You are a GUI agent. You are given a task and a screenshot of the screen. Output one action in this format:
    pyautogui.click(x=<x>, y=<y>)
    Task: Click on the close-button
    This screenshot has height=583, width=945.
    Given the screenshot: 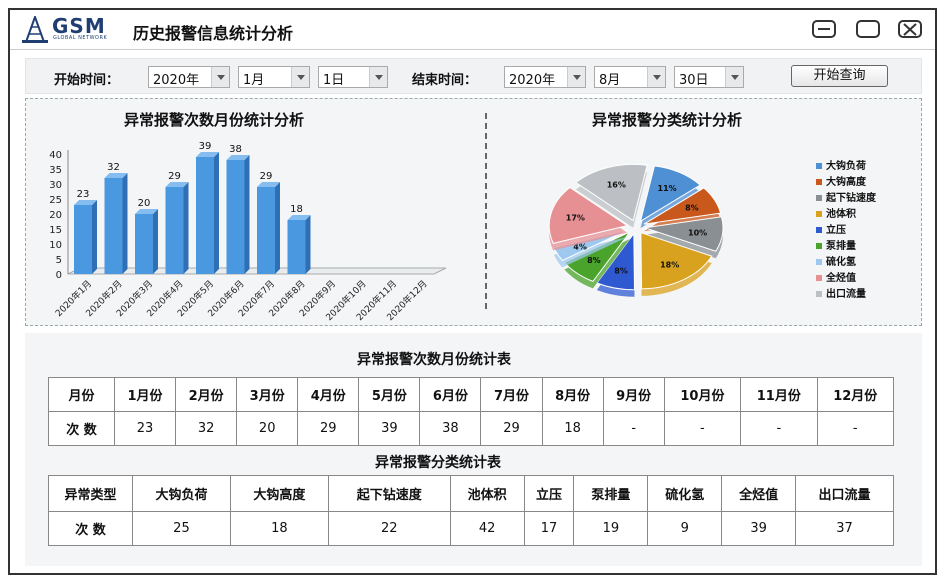 What is the action you would take?
    pyautogui.click(x=910, y=29)
    